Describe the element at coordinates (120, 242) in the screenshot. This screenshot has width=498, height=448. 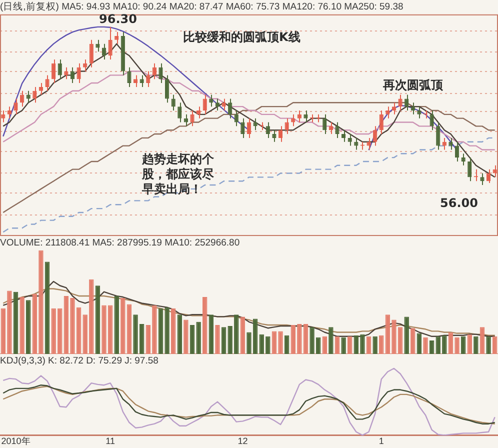
I see `chart-subtitle: VOLUME: 211808.41 MA5: 287995.19 MA10: 252966.80` at that location.